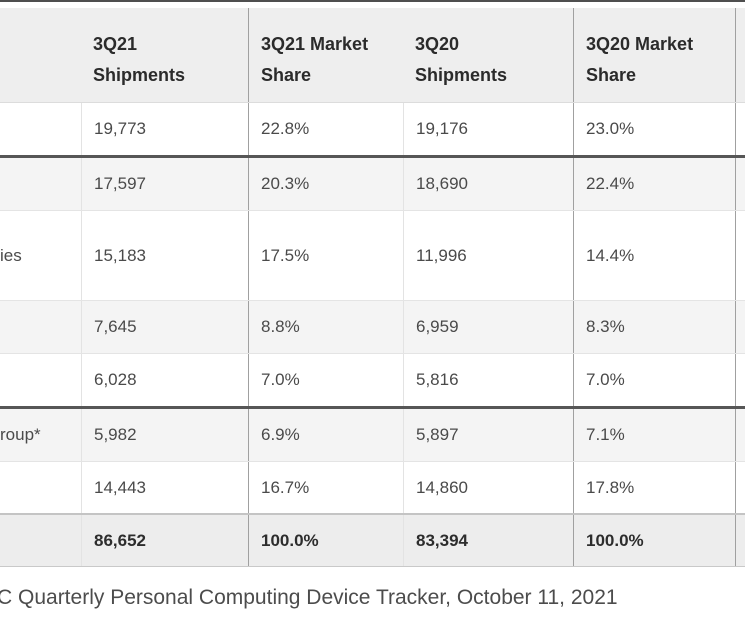 This screenshot has width=745, height=622. What do you see at coordinates (325, 55) in the screenshot?
I see `col-header-3q21-market-share: 3Q21 Market Share` at bounding box center [325, 55].